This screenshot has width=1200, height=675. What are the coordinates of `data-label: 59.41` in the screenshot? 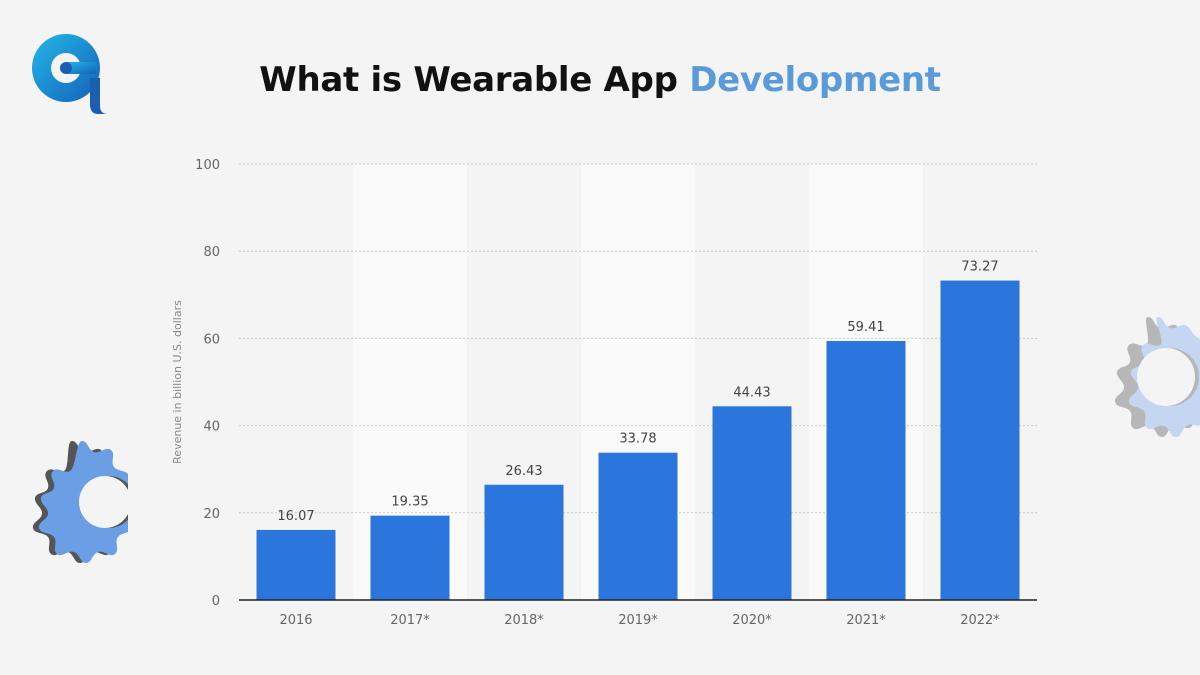 It's located at (865, 327).